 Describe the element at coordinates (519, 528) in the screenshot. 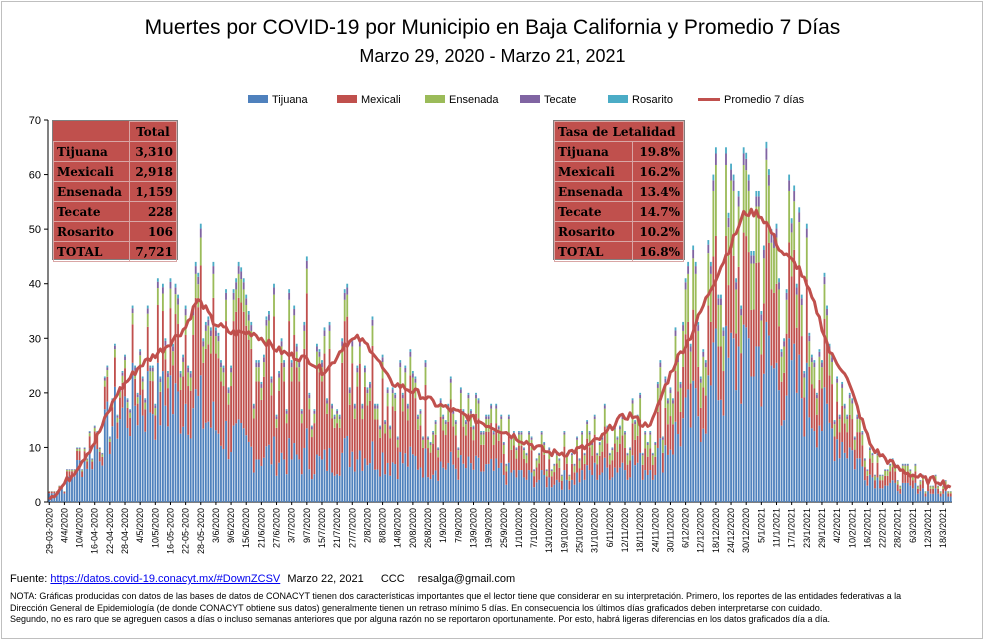

I see `x-tick-label: 1/10/2020` at that location.